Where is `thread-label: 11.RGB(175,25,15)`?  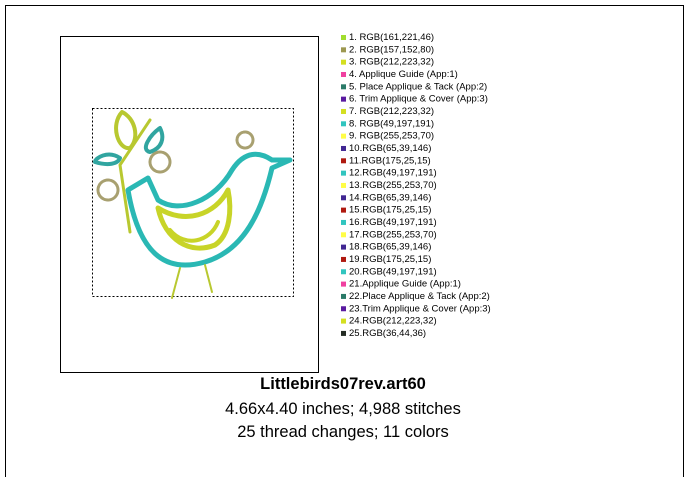 thread-label: 11.RGB(175,25,15) is located at coordinates (390, 160).